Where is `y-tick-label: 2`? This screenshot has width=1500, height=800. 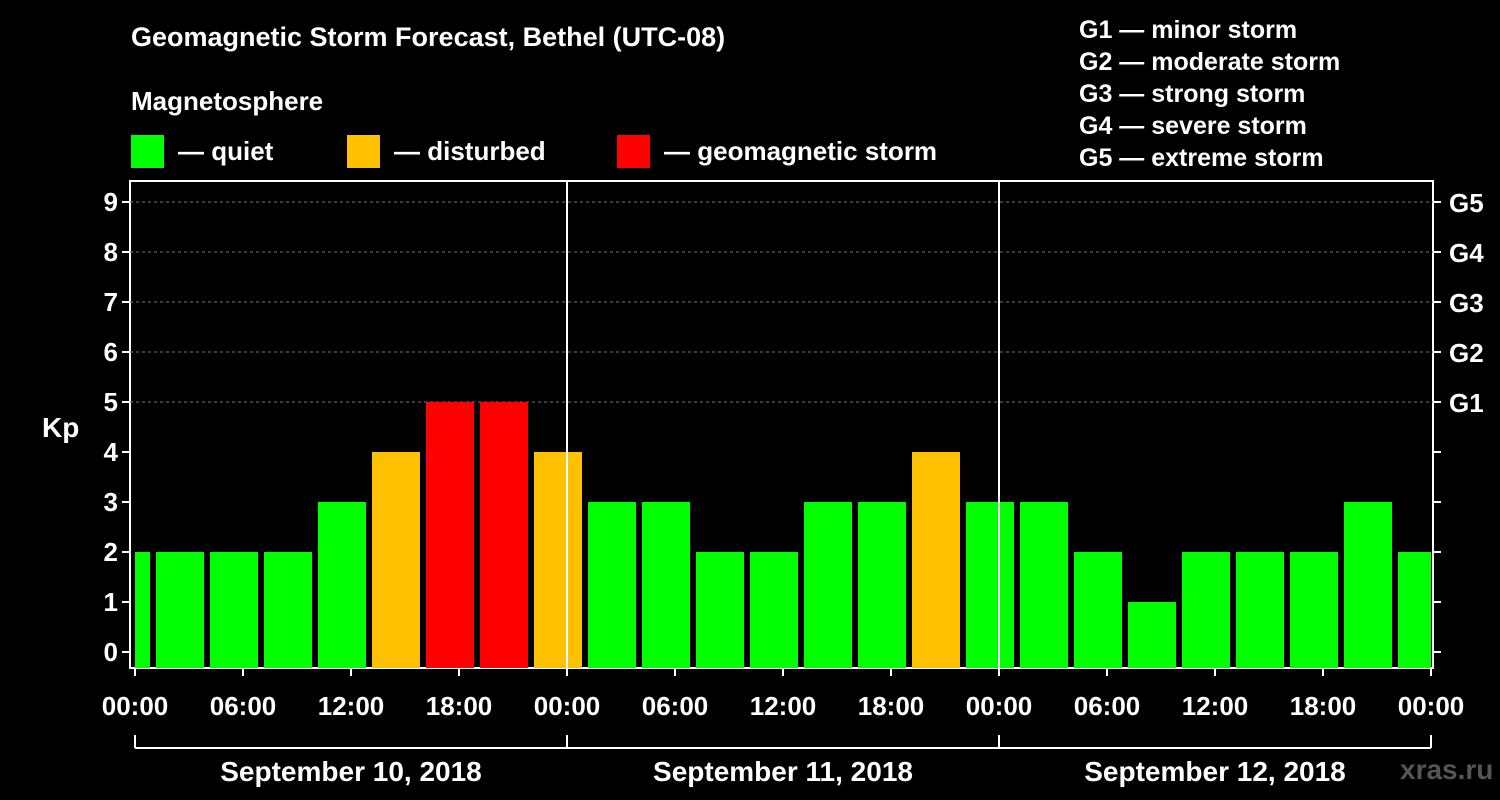
y-tick-label: 2 is located at coordinates (111, 552).